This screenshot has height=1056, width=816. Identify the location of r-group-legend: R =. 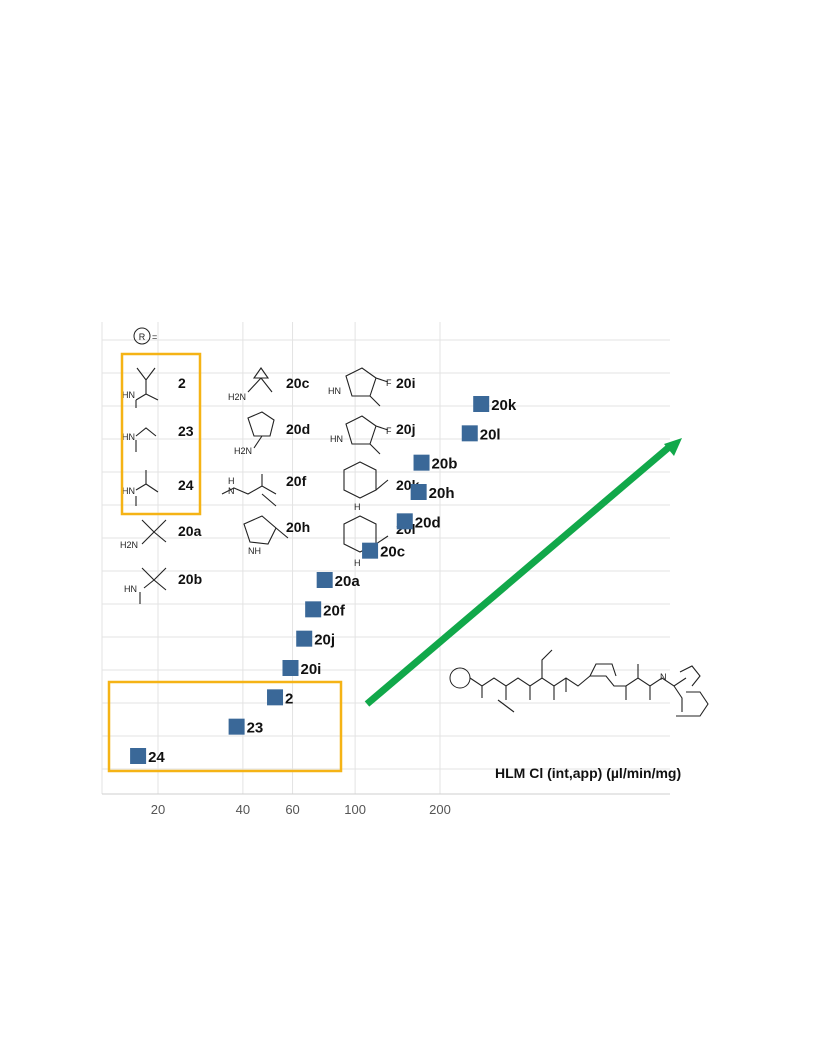
(145, 336).